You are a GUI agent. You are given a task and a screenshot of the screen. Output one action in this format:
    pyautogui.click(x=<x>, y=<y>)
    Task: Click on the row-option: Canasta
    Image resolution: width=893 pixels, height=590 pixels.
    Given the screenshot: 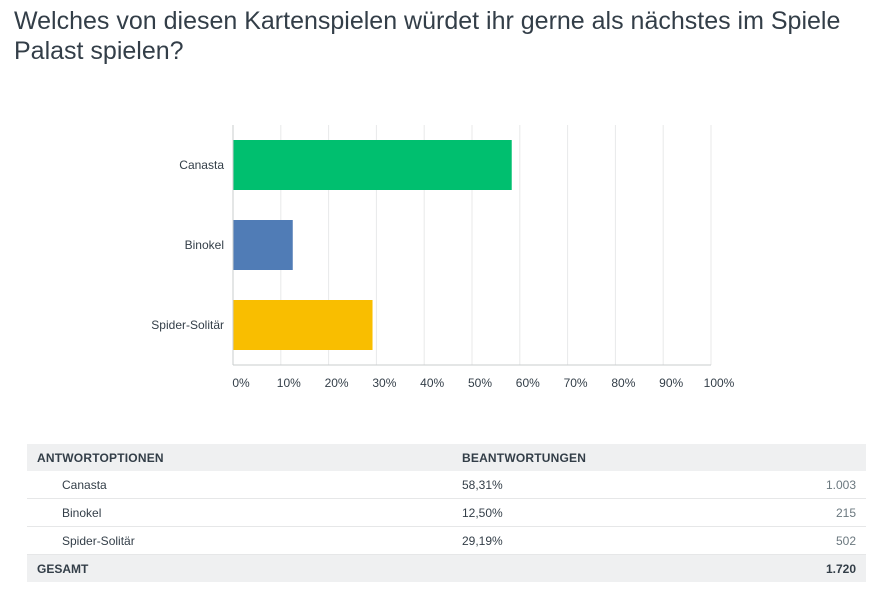 What is the action you would take?
    pyautogui.click(x=239, y=485)
    